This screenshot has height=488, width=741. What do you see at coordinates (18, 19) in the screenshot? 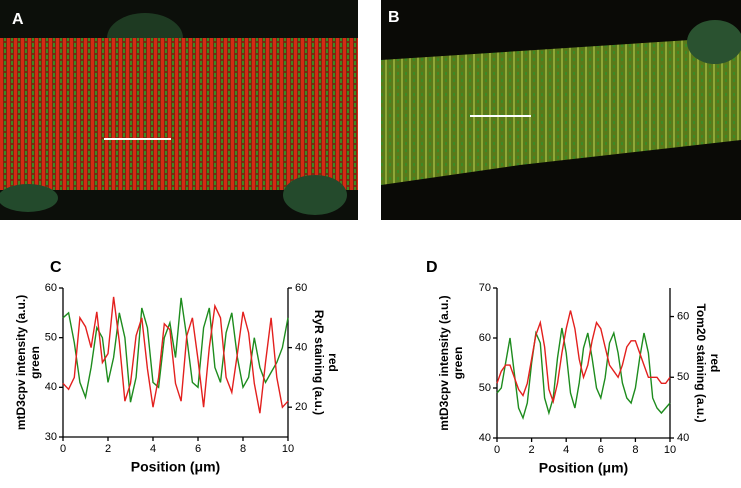
I see `panel-label: A` at bounding box center [18, 19].